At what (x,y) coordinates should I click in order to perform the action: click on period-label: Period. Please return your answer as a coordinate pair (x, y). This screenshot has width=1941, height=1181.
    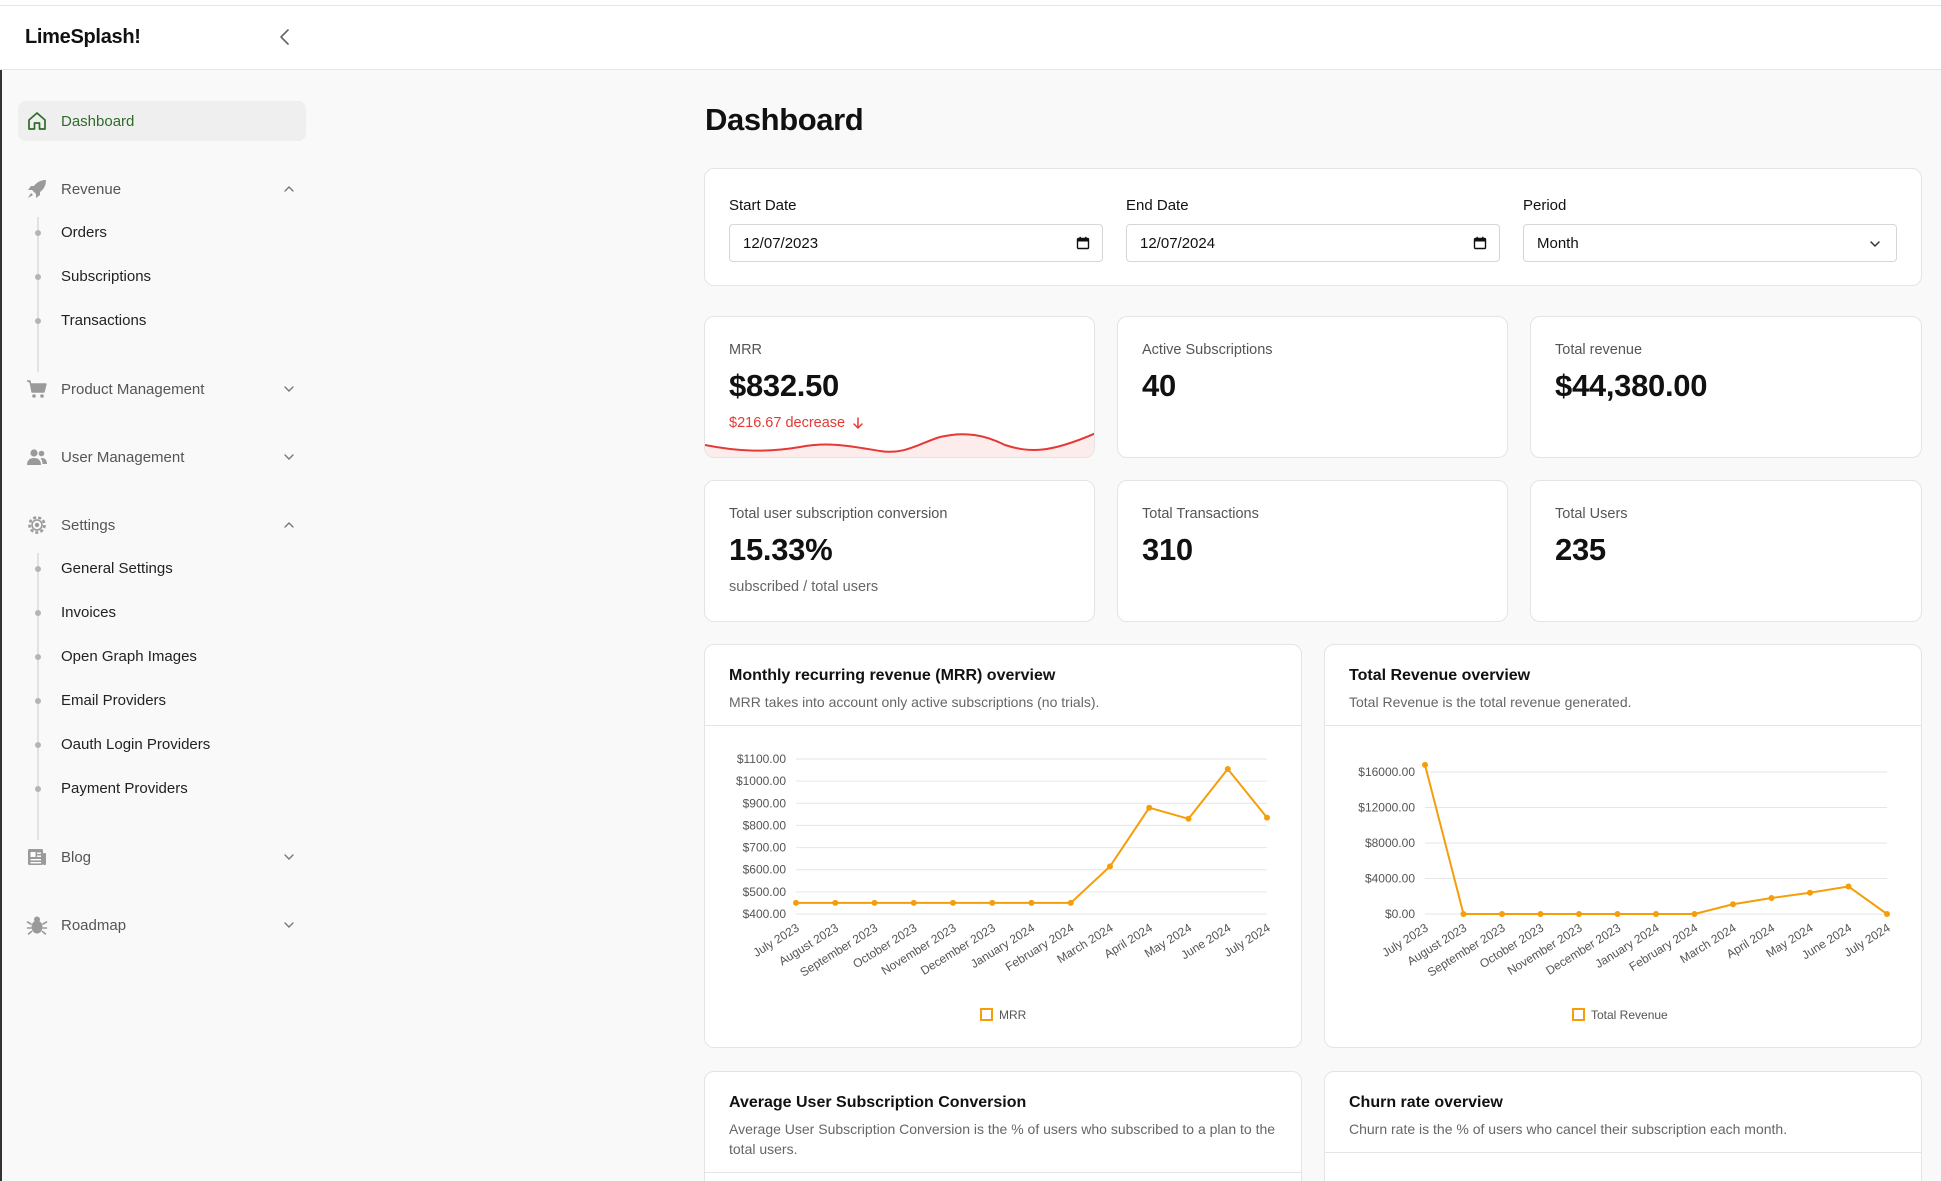
    Looking at the image, I should click on (1545, 205).